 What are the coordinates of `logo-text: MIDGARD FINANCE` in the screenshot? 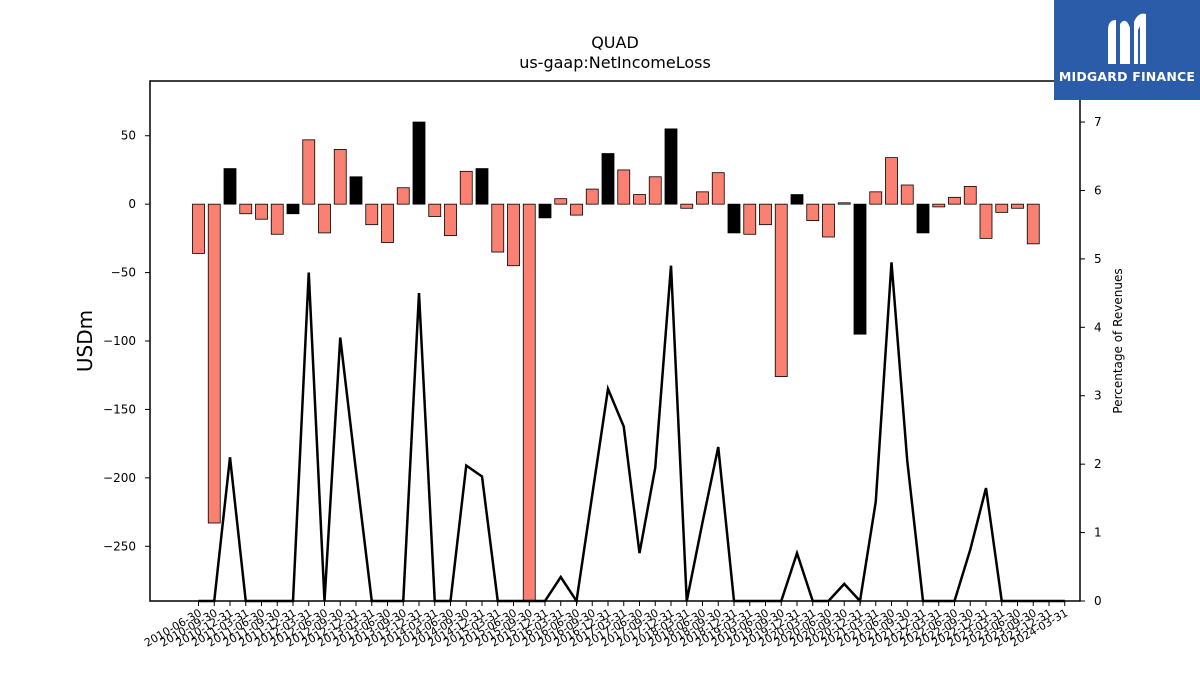 It's located at (1127, 76).